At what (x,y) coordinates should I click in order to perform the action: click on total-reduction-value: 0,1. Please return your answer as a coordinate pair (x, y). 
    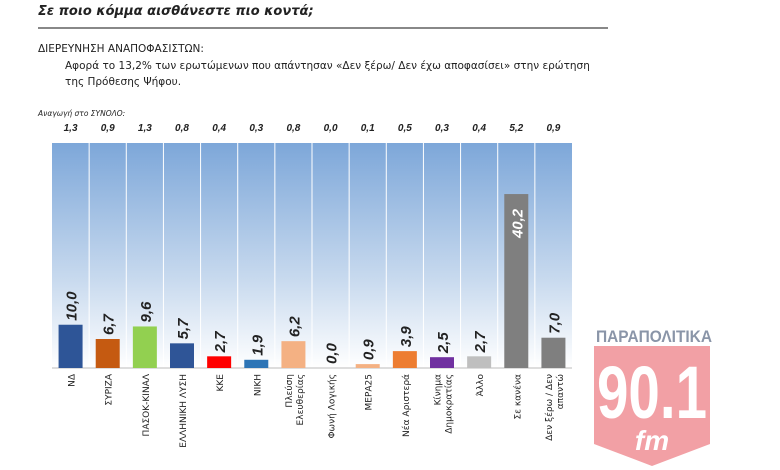
    Looking at the image, I should click on (368, 128).